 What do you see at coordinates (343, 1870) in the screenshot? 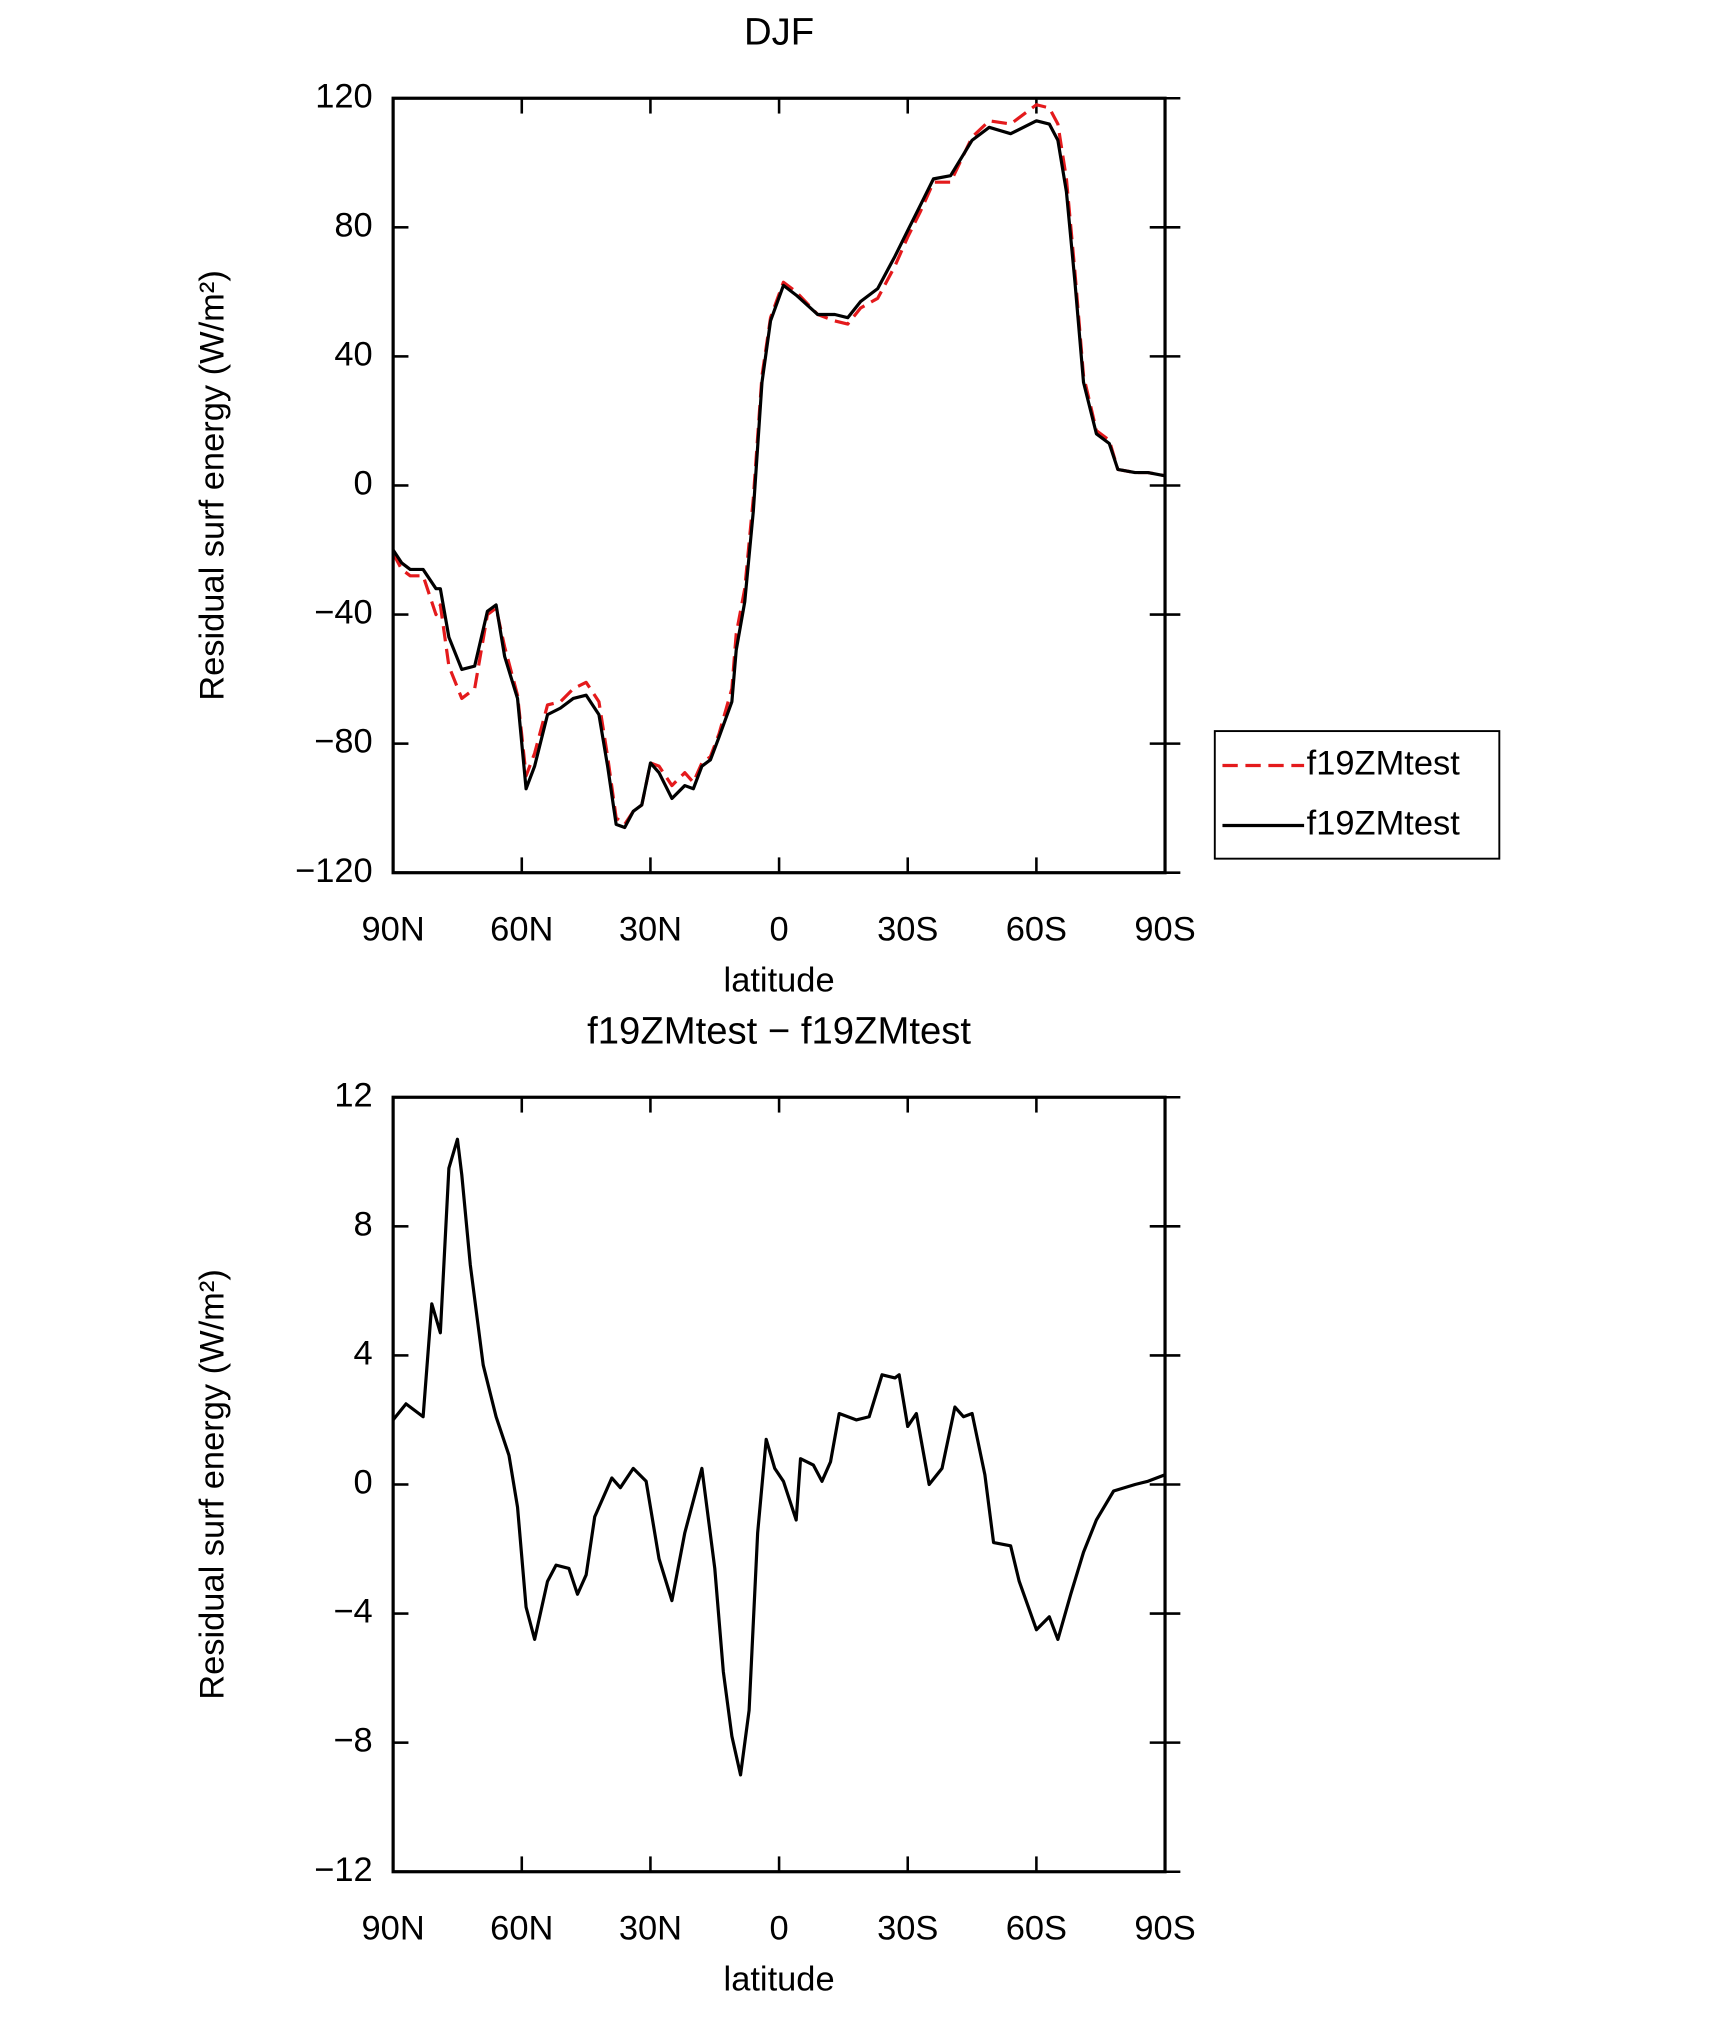
I see `y-tick-label: −12` at bounding box center [343, 1870].